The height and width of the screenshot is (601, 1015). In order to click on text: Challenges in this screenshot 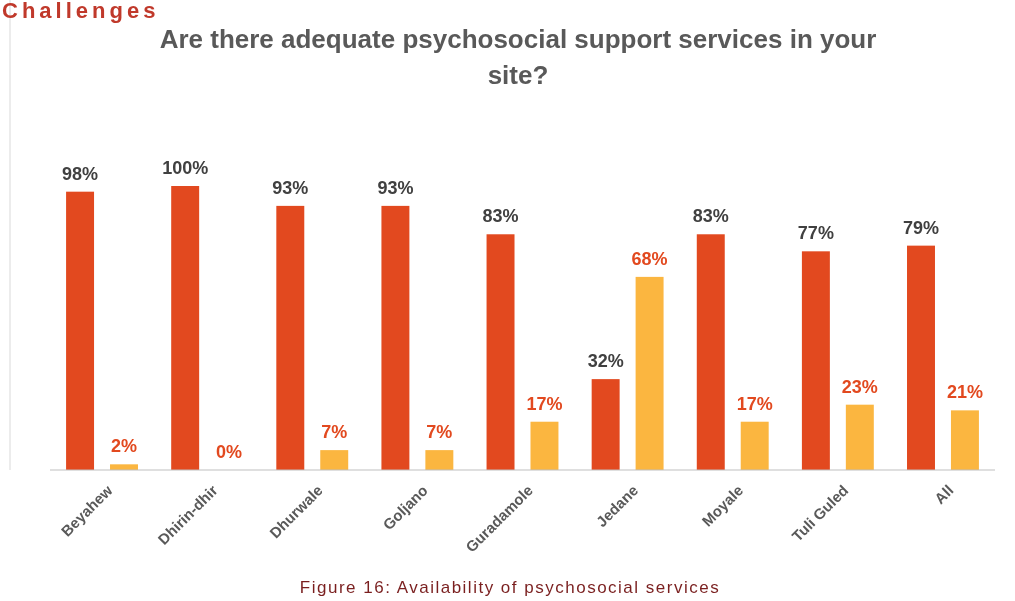, I will do `click(81, 11)`.